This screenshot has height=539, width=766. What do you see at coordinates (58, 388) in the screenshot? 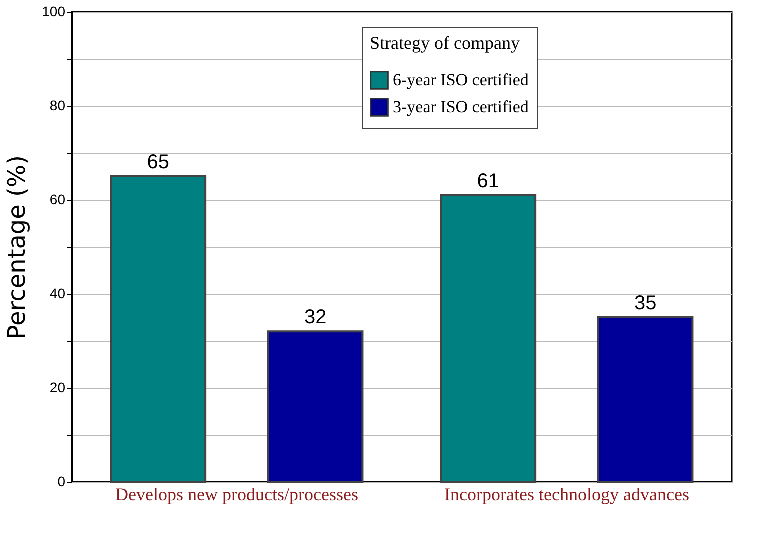
I see `y-tick-label: 20` at bounding box center [58, 388].